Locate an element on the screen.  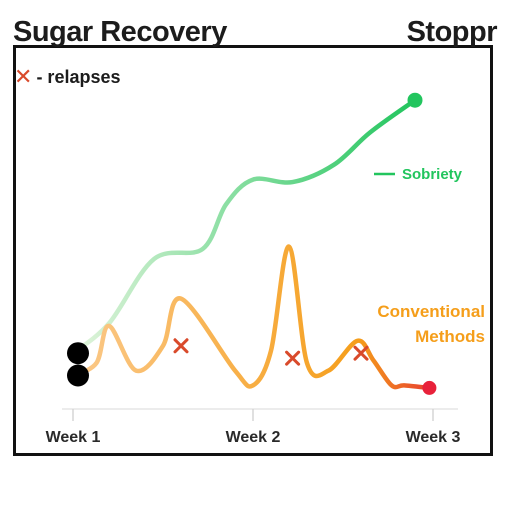
x-tick-label: Week 2 is located at coordinates (253, 437).